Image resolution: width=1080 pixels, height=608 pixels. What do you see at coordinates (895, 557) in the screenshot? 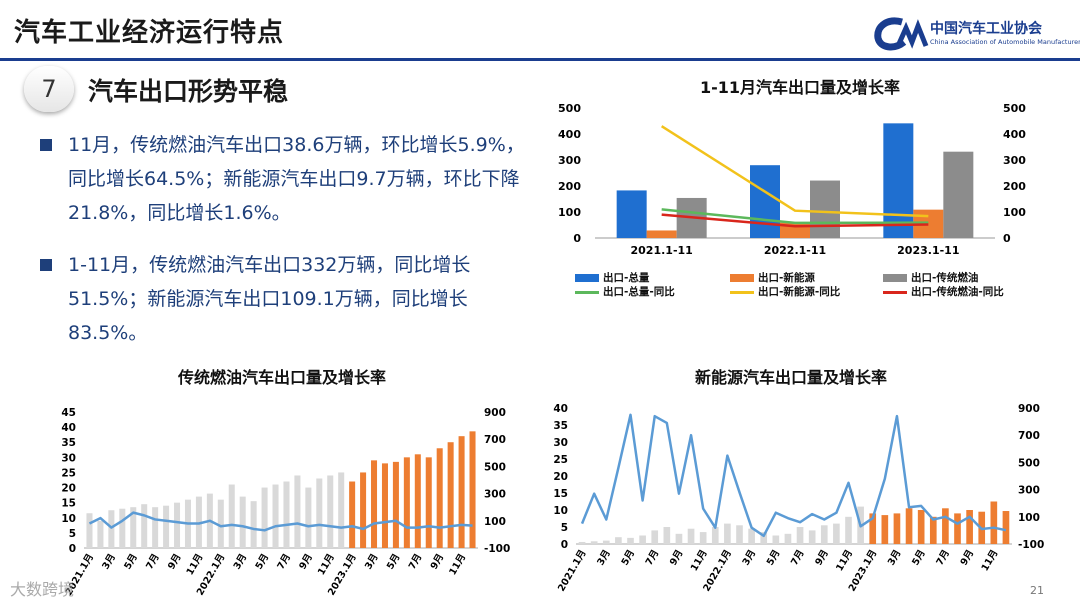
I see `chart3-x-tick: 3月` at bounding box center [895, 557].